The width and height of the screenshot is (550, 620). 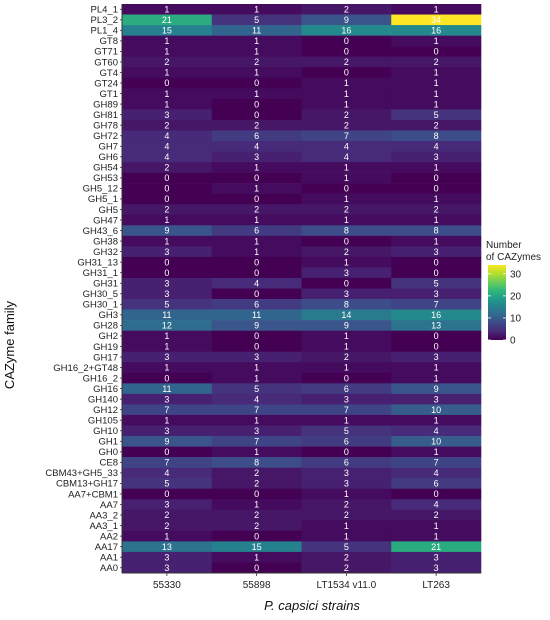 I want to click on column-label: 55330, so click(x=167, y=585).